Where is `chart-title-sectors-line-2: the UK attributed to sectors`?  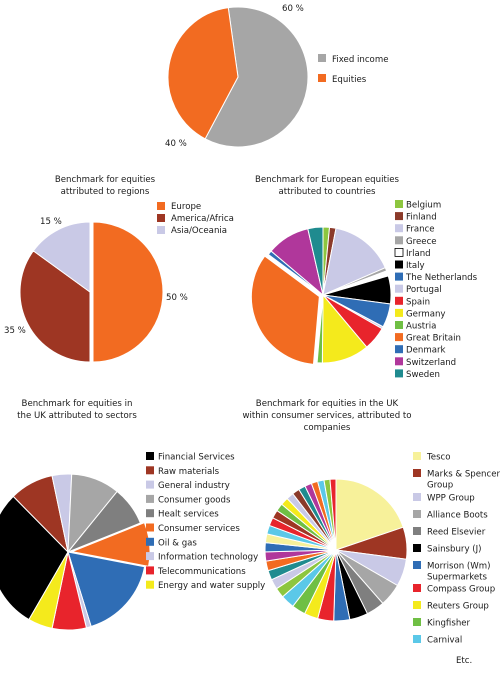 chart-title-sectors-line-2: the UK attributed to sectors is located at coordinates (77, 416).